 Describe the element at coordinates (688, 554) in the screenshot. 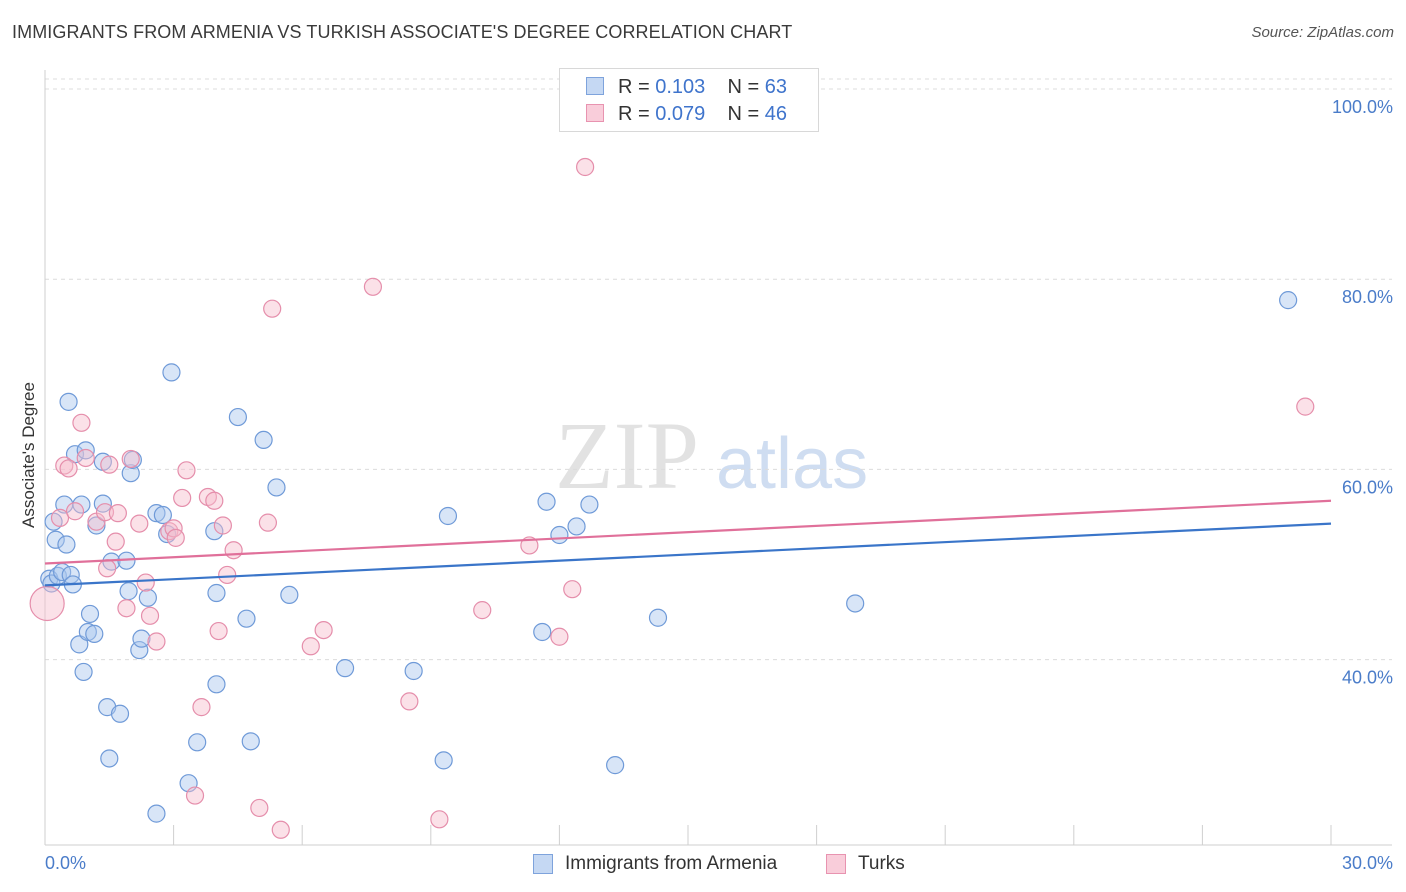

I see `trend-line-armenia` at that location.